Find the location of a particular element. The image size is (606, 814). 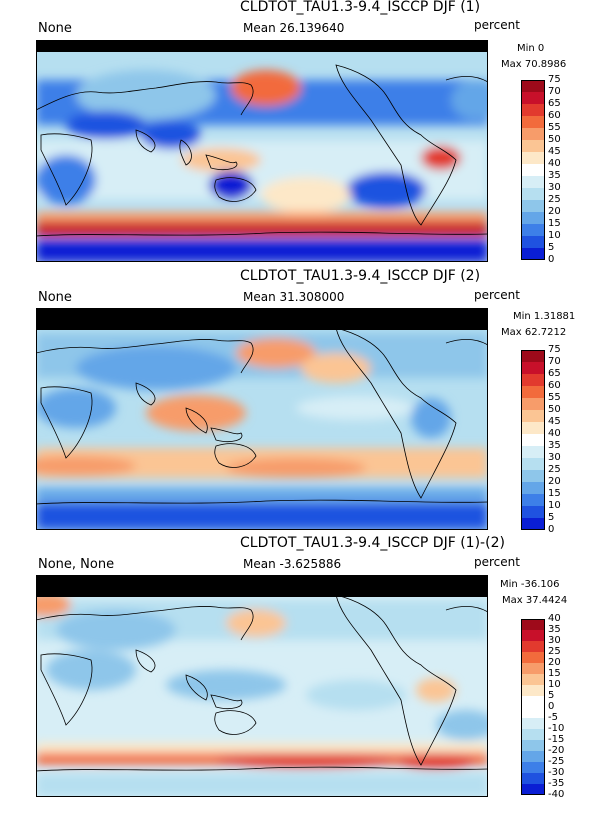

panel-1-blob-sepac is located at coordinates (386, 190).